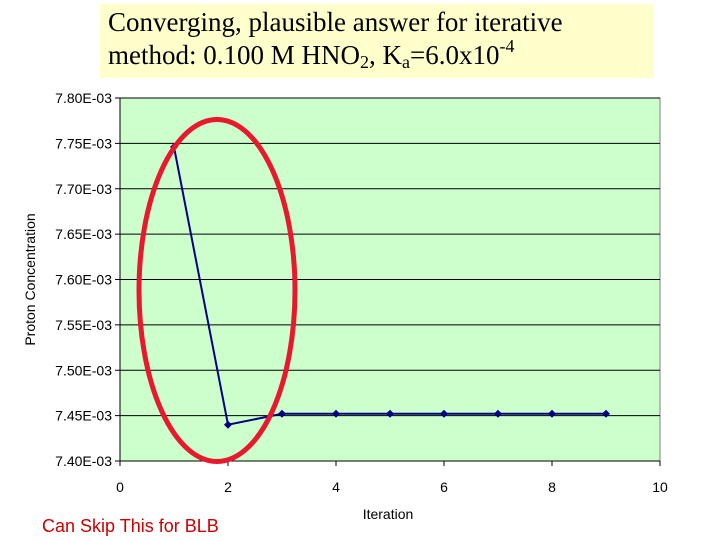 The image size is (720, 540). Describe the element at coordinates (83, 98) in the screenshot. I see `y-tick-label: 7.80E-03` at that location.